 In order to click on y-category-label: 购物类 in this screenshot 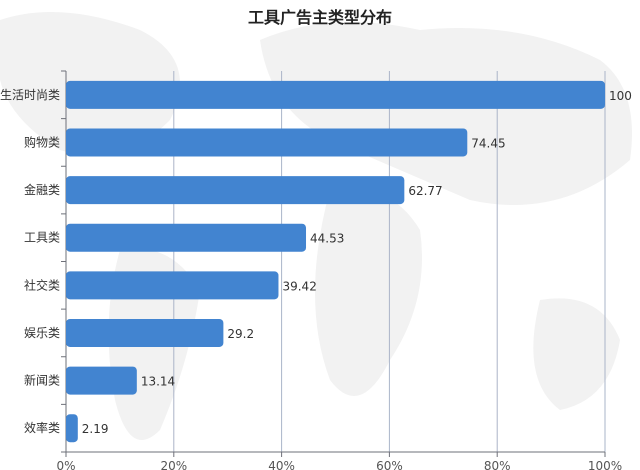, I will do `click(42, 141)`.